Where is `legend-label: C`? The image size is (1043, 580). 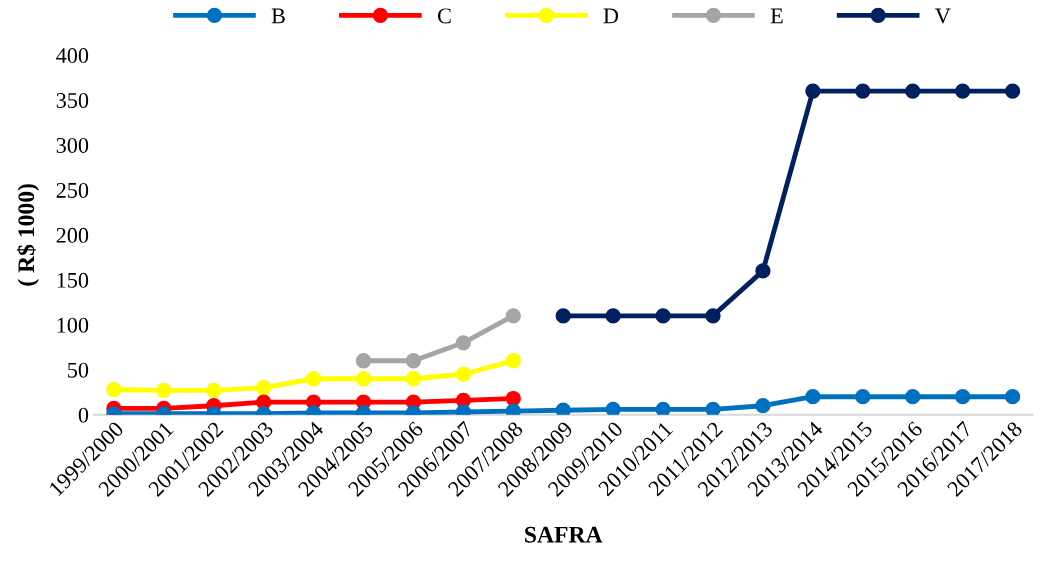 legend-label: C is located at coordinates (444, 16).